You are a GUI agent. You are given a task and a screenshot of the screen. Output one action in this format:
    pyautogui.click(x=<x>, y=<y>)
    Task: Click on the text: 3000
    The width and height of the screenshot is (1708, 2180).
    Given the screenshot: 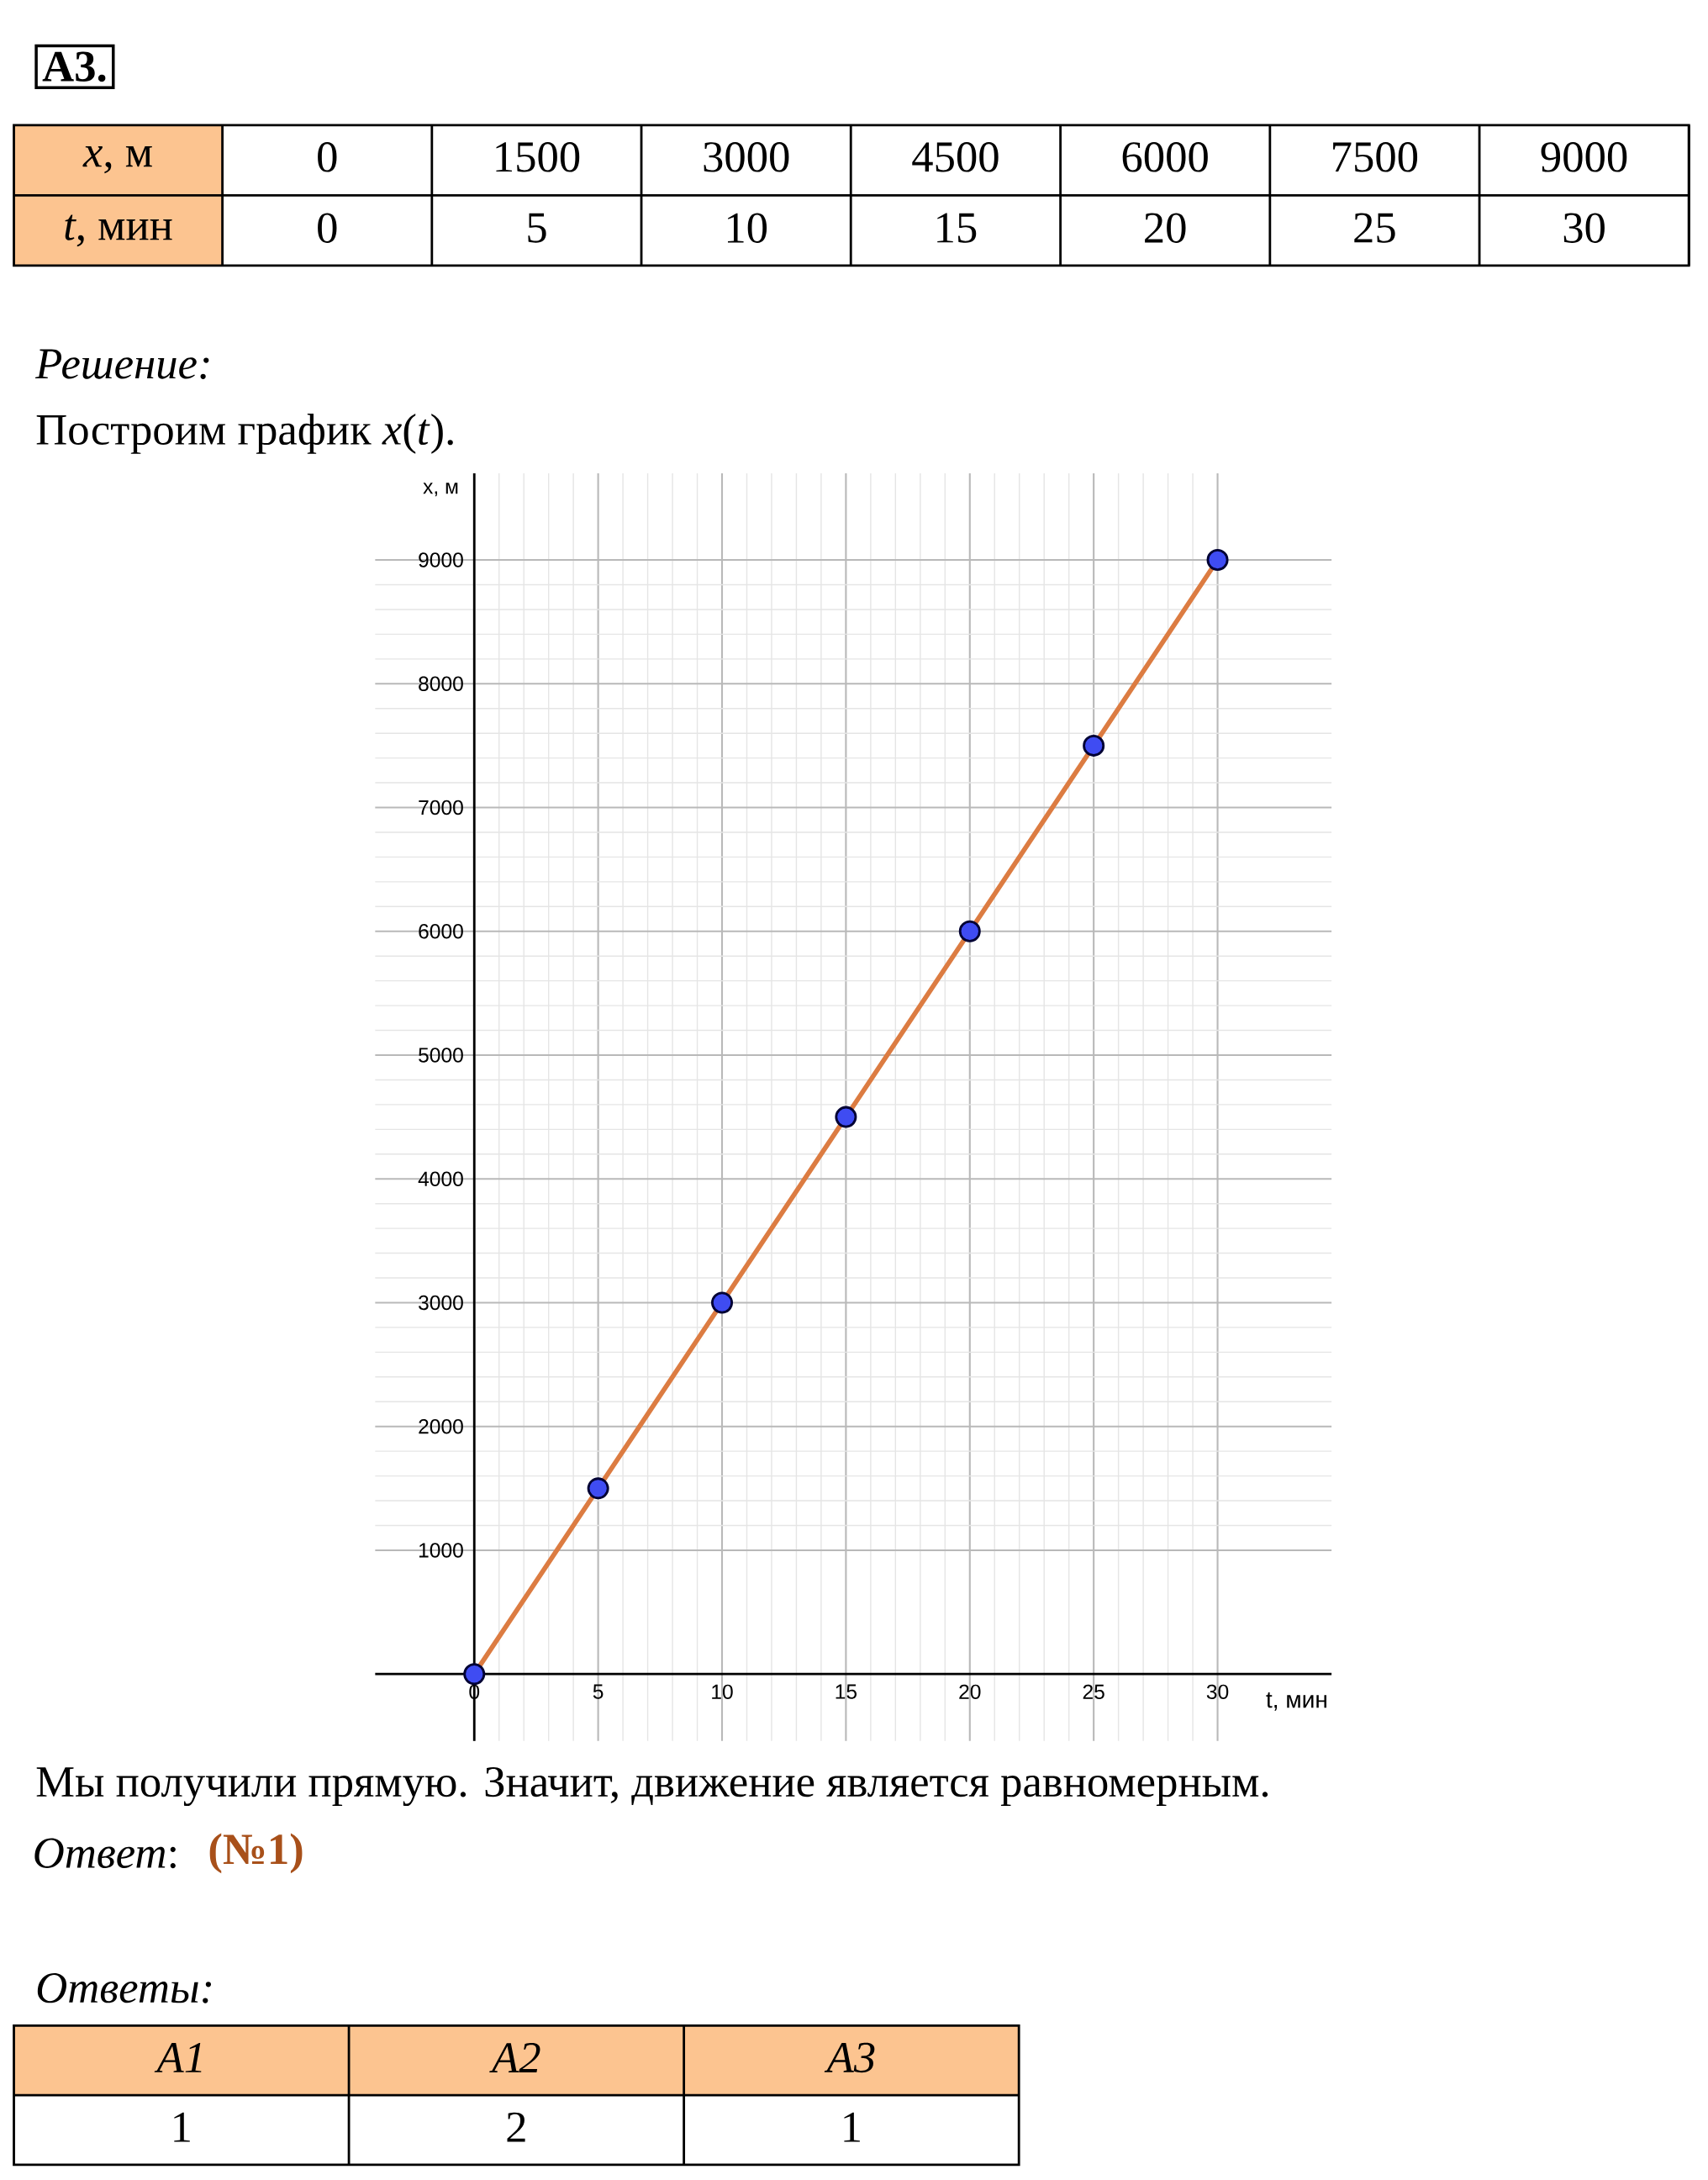 What is the action you would take?
    pyautogui.click(x=746, y=157)
    